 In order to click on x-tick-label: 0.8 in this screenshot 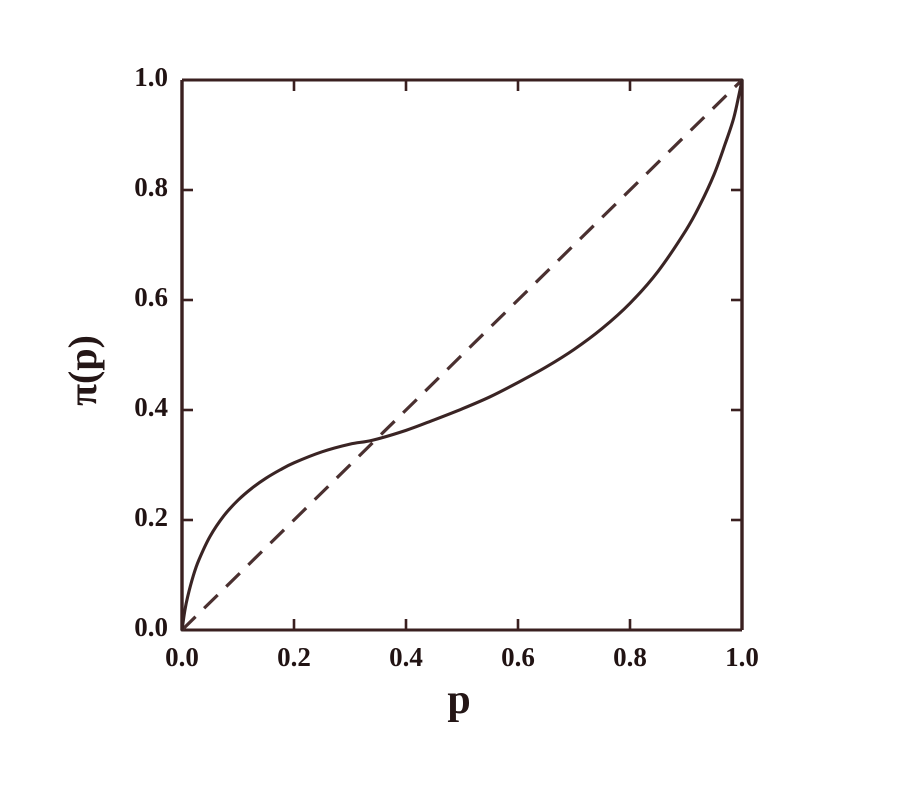, I will do `click(630, 657)`.